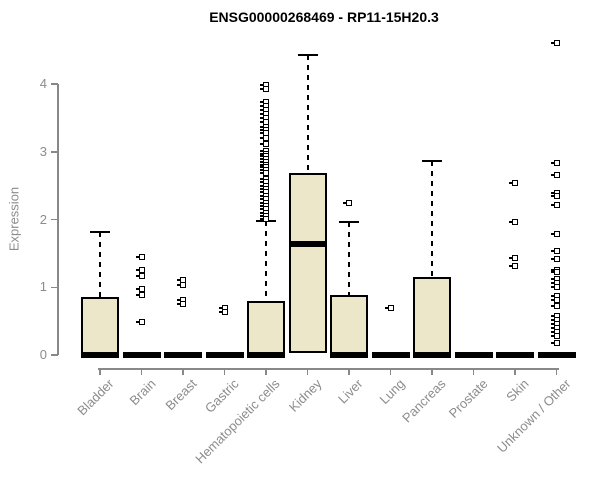 The height and width of the screenshot is (500, 600). I want to click on x-axis, so click(328, 369).